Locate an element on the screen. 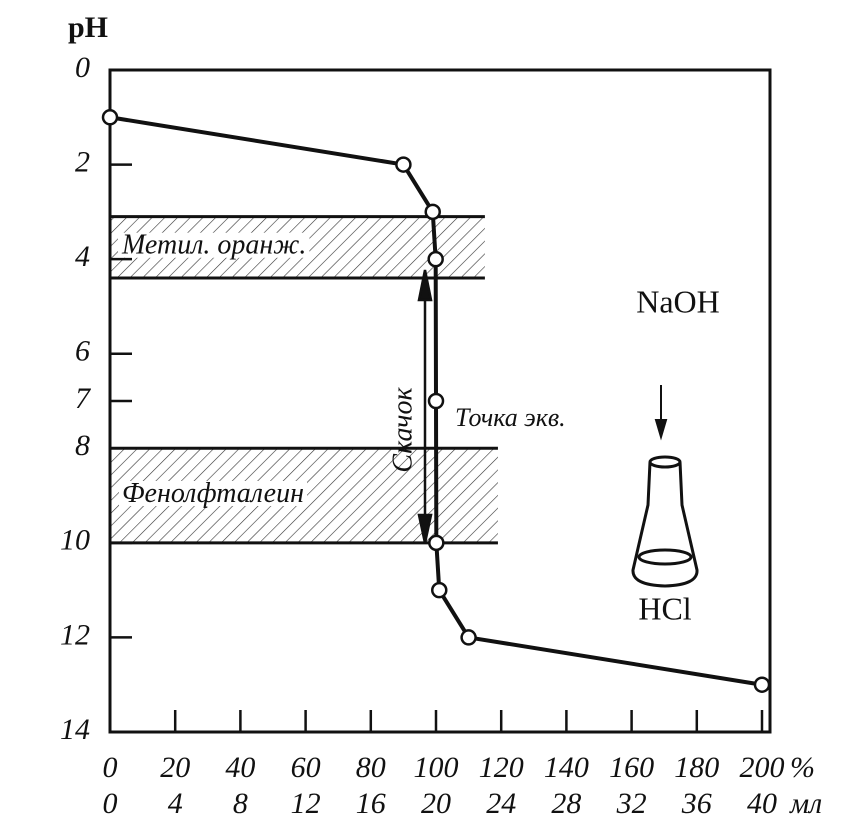 This screenshot has height=824, width=844. flask-liquid is located at coordinates (665, 557).